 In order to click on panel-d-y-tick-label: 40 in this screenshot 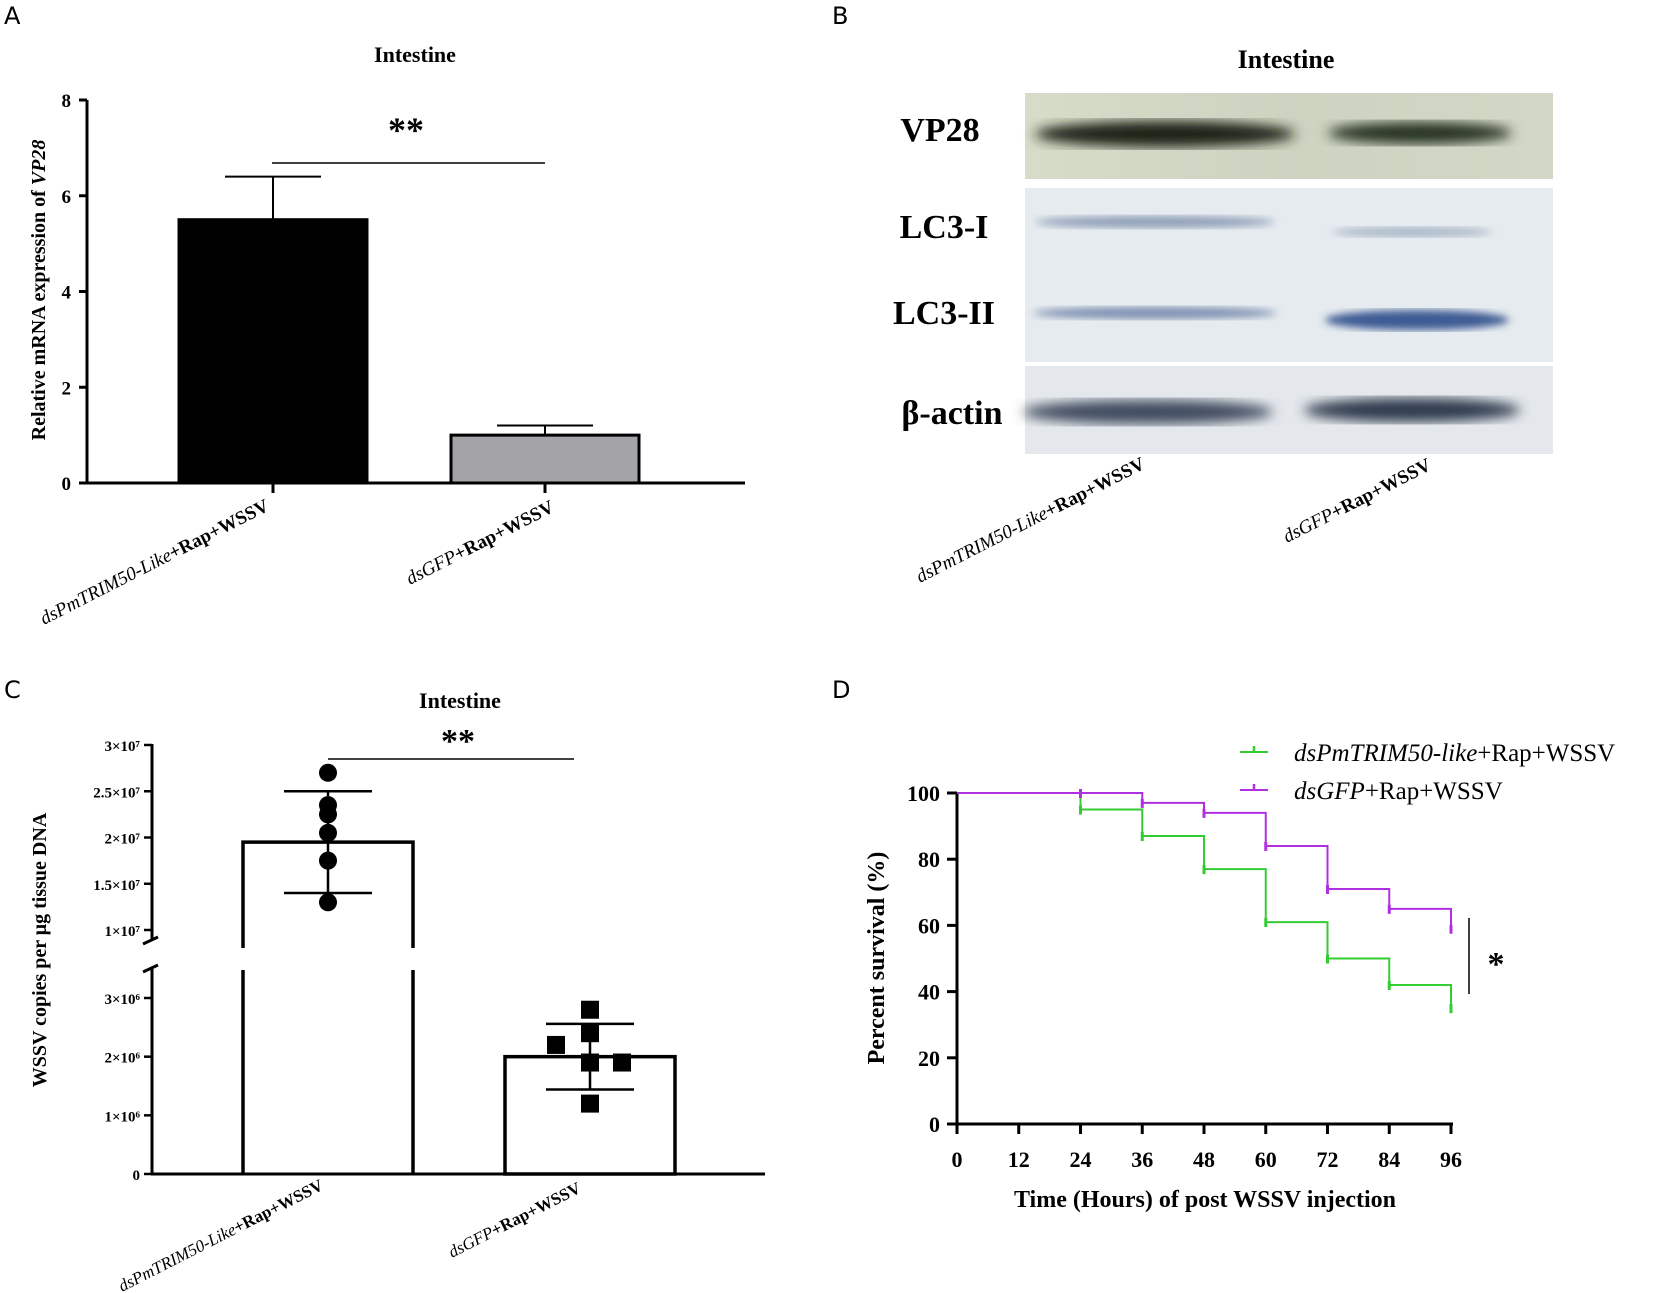, I will do `click(929, 992)`.